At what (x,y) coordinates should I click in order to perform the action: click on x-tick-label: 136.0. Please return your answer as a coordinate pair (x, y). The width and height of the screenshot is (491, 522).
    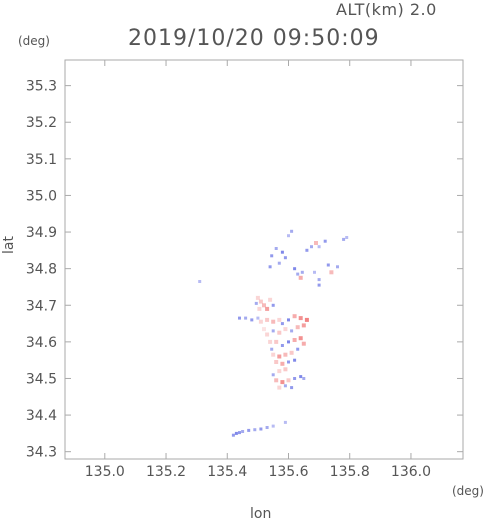
    Looking at the image, I should click on (411, 472).